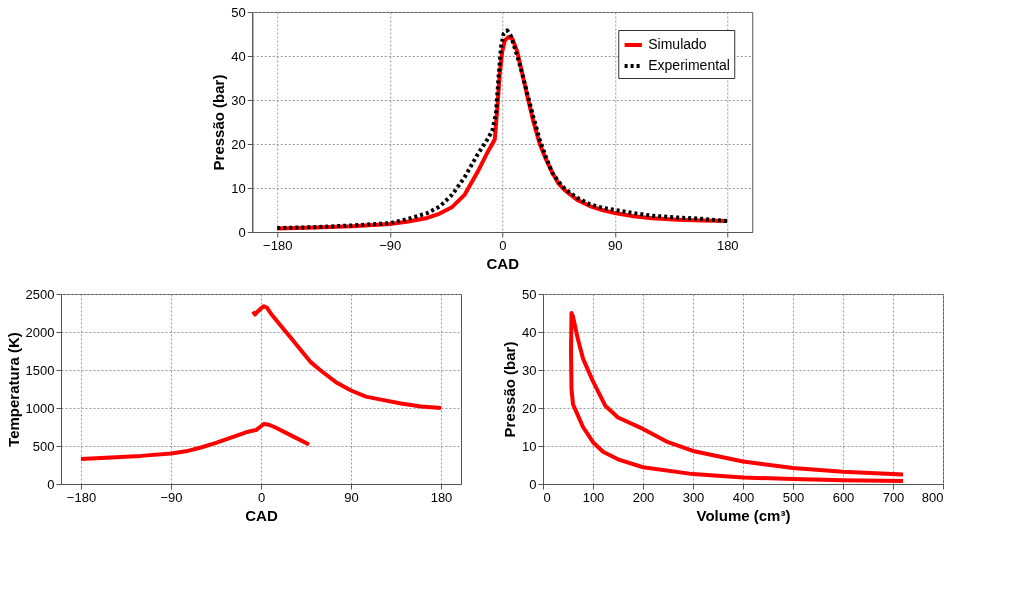 The width and height of the screenshot is (1036, 615). Describe the element at coordinates (40, 408) in the screenshot. I see `y-tick-label: 1000` at that location.